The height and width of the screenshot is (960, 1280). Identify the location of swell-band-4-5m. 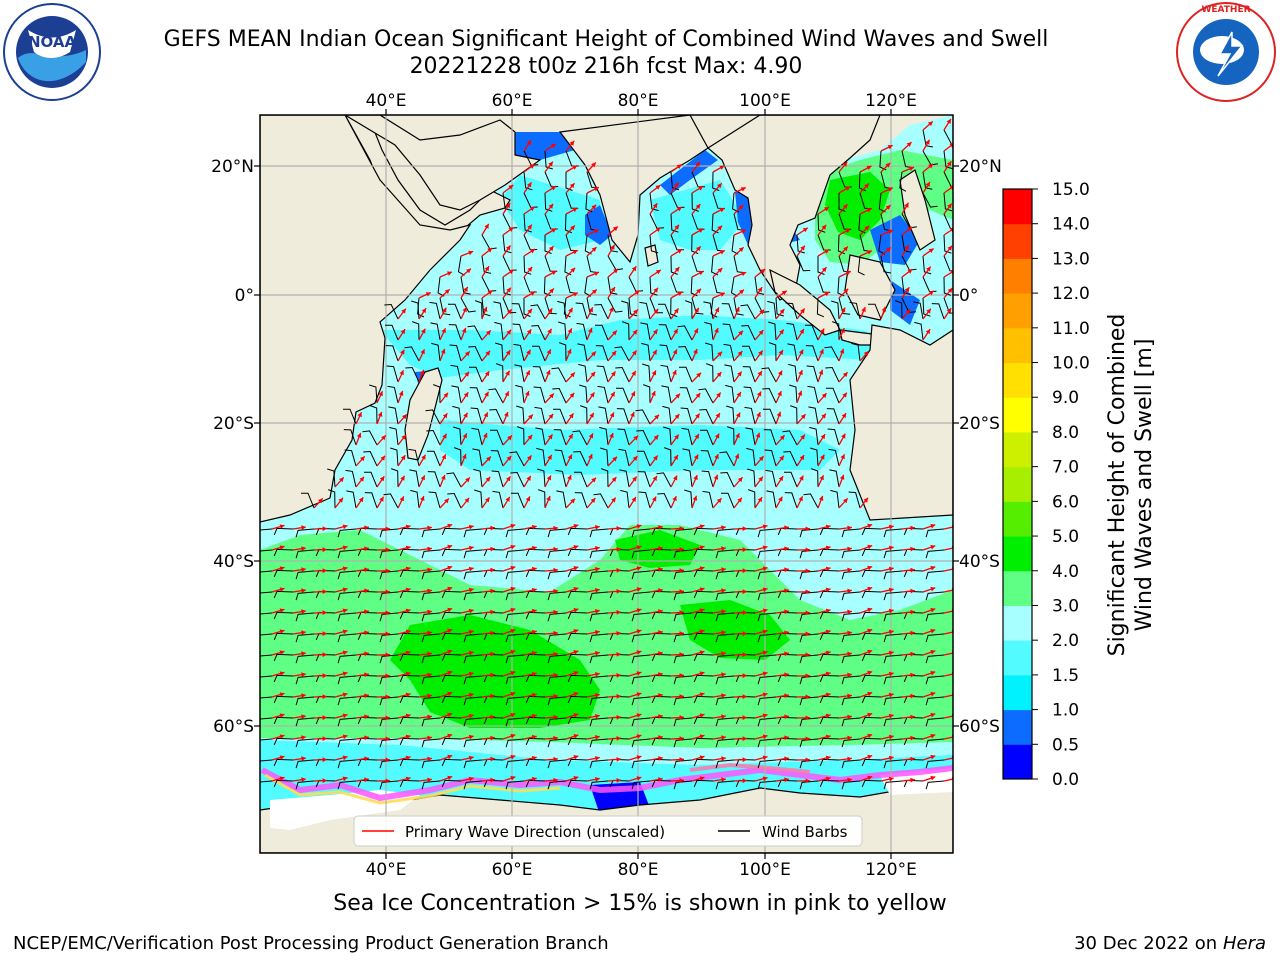
(735, 630).